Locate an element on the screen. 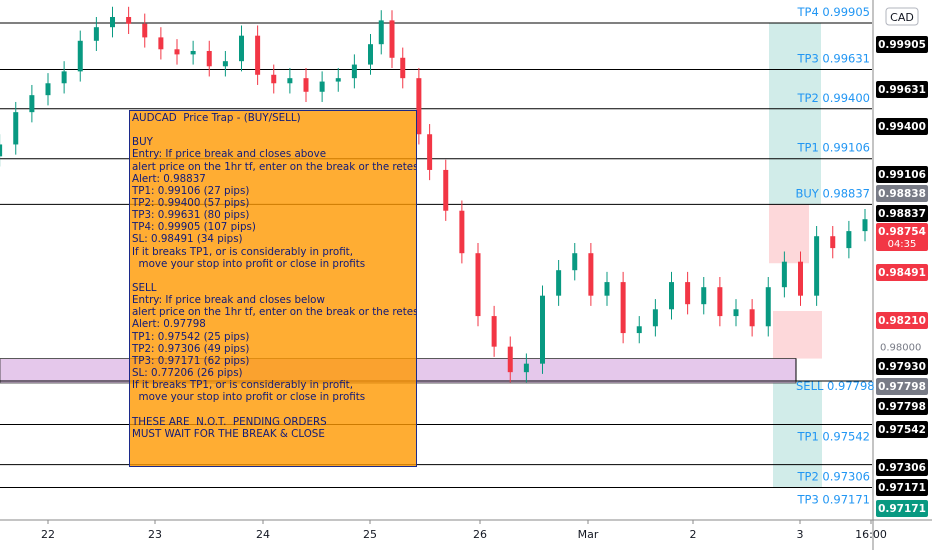 The width and height of the screenshot is (932, 554). note-line: TP4: 0.99905 (107 pips) is located at coordinates (194, 227).